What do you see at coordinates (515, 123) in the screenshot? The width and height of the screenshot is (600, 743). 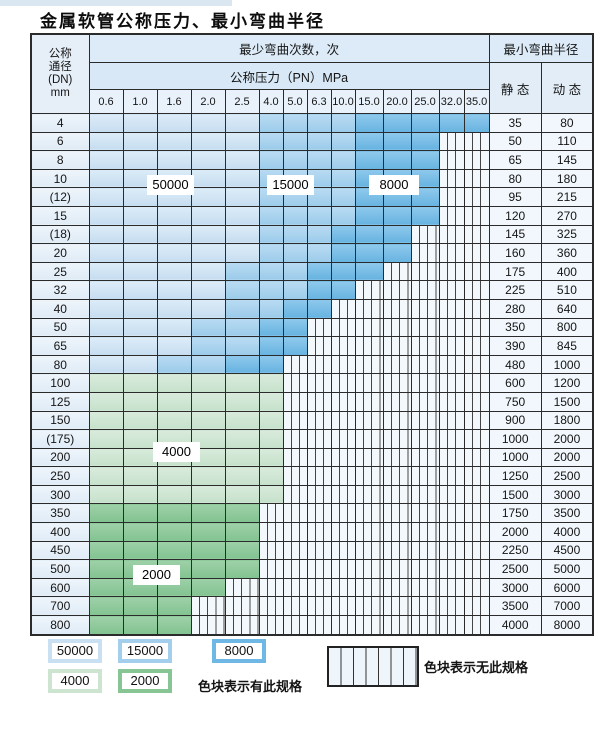 I see `static-radius-cell: 35` at bounding box center [515, 123].